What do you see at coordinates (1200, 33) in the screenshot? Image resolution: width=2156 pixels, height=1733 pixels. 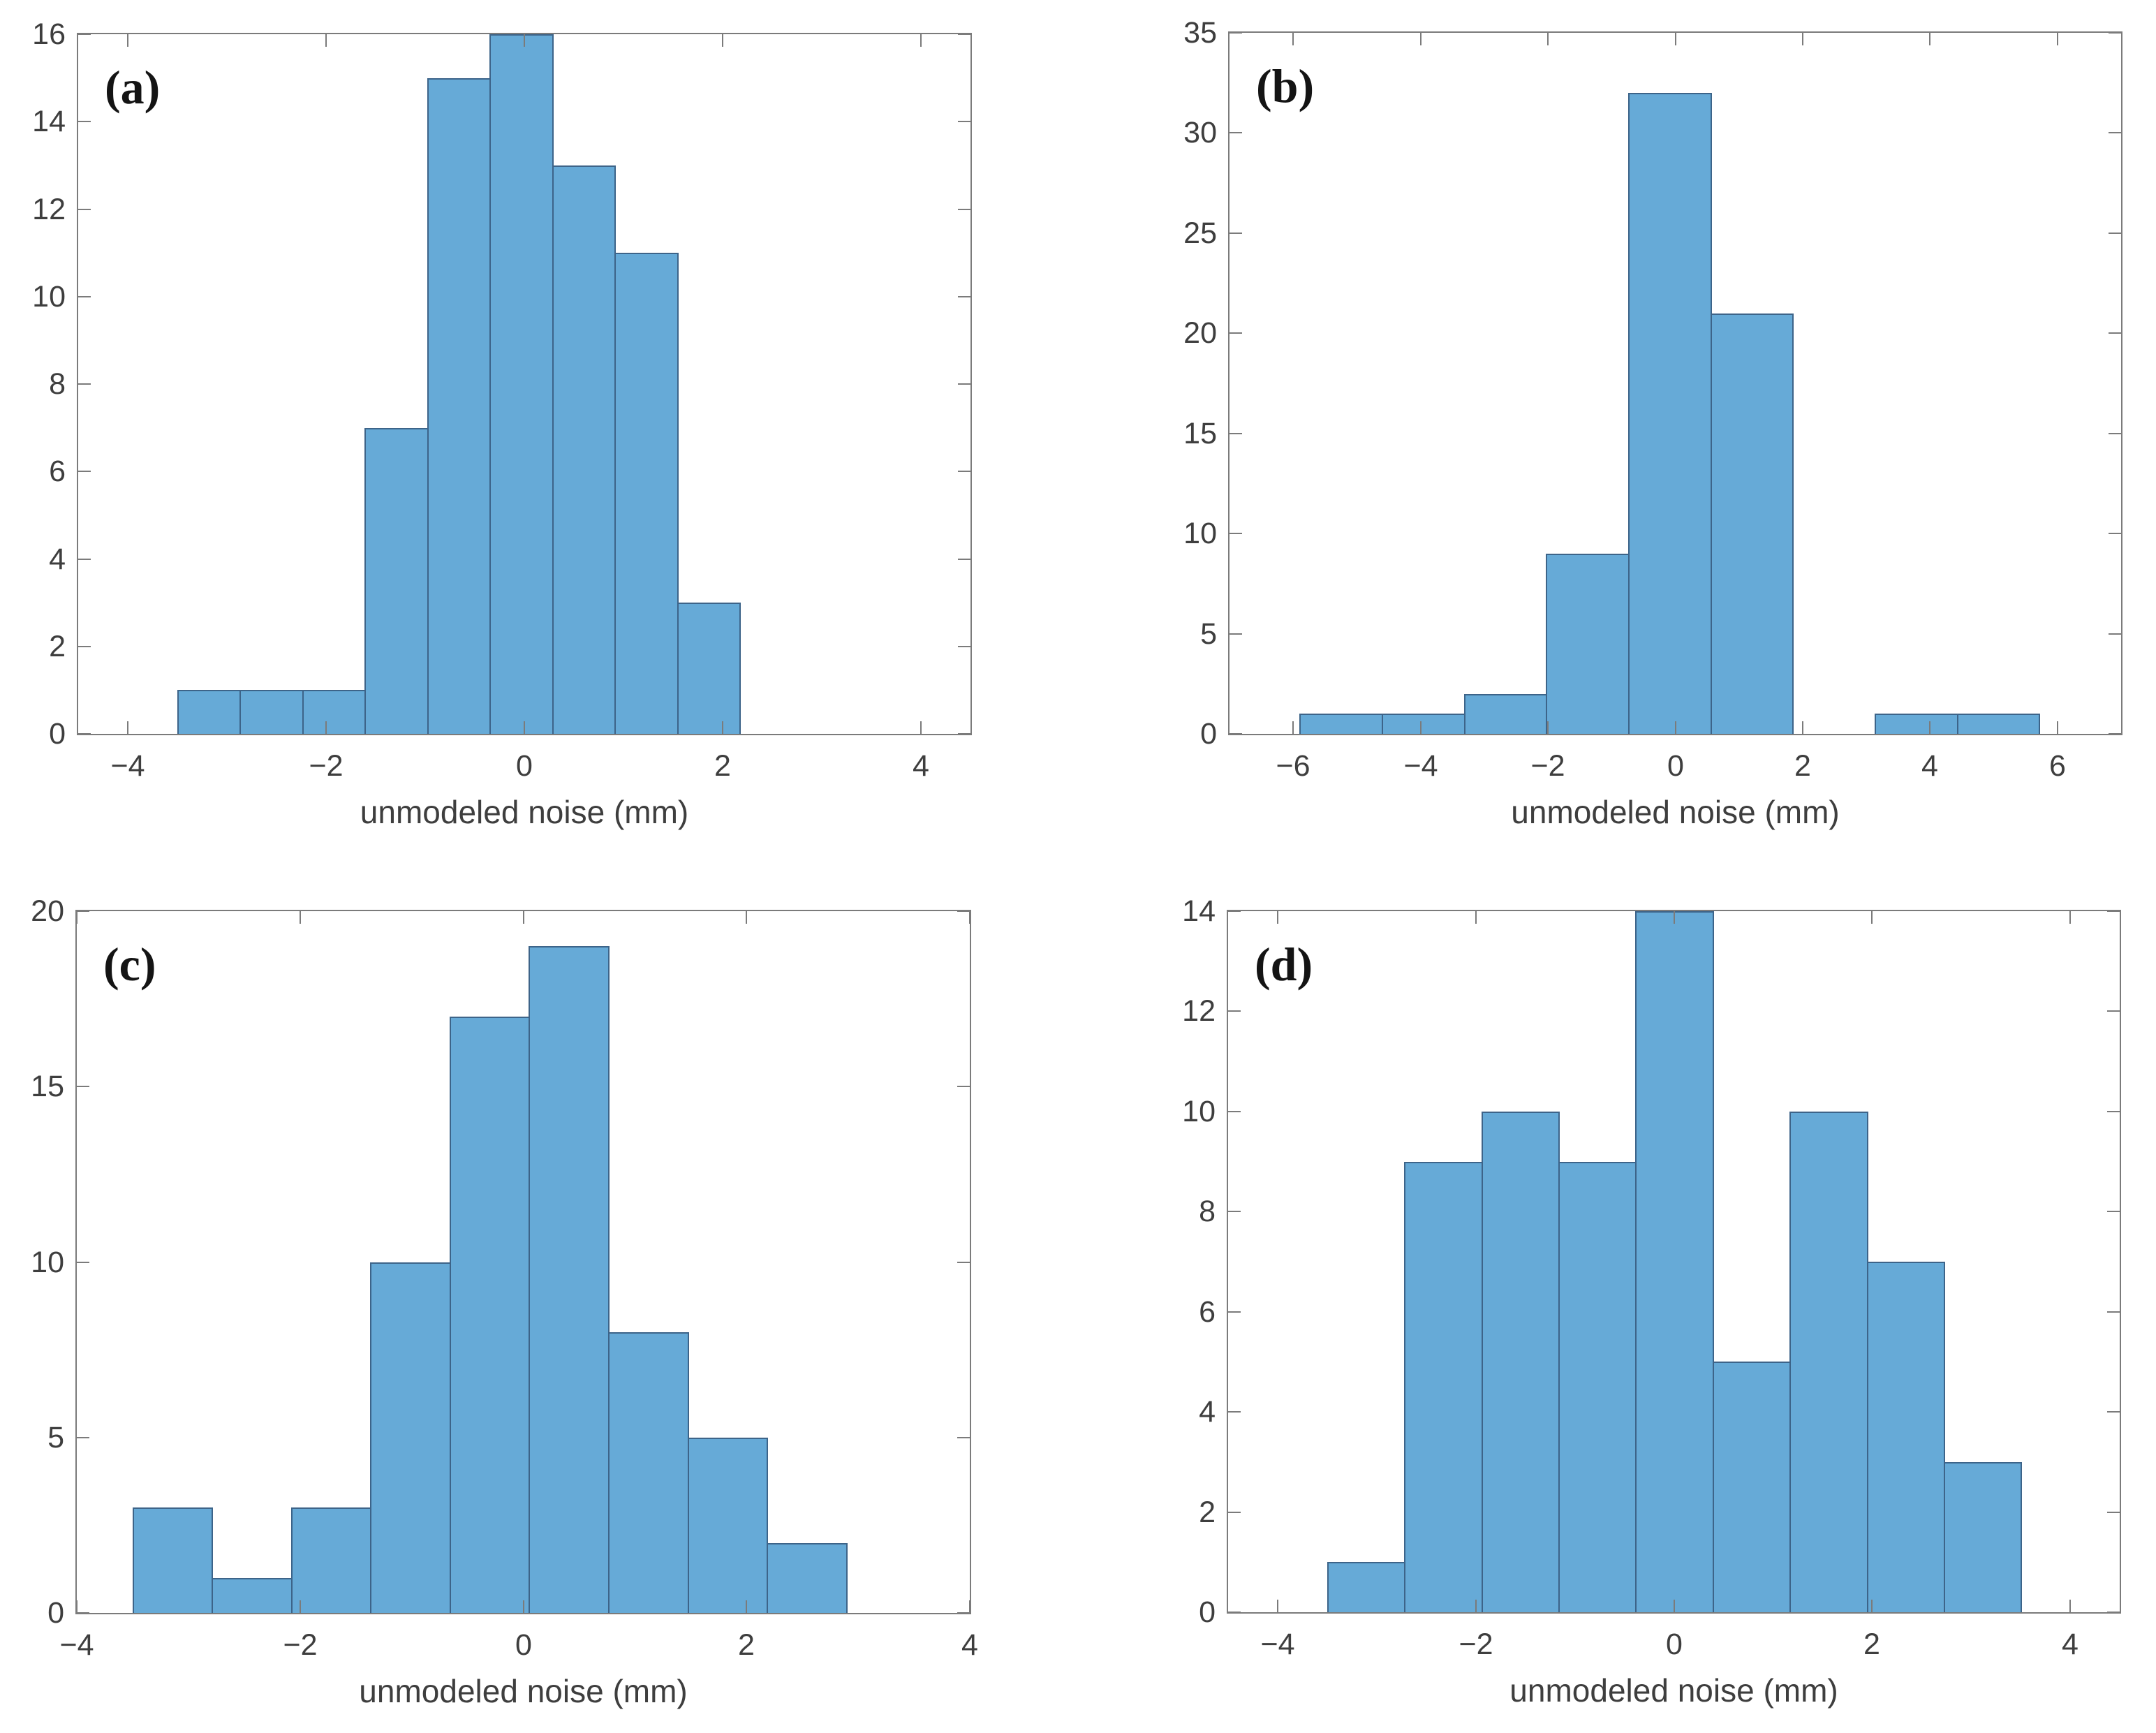 I see `y-tick-label: 35` at bounding box center [1200, 33].